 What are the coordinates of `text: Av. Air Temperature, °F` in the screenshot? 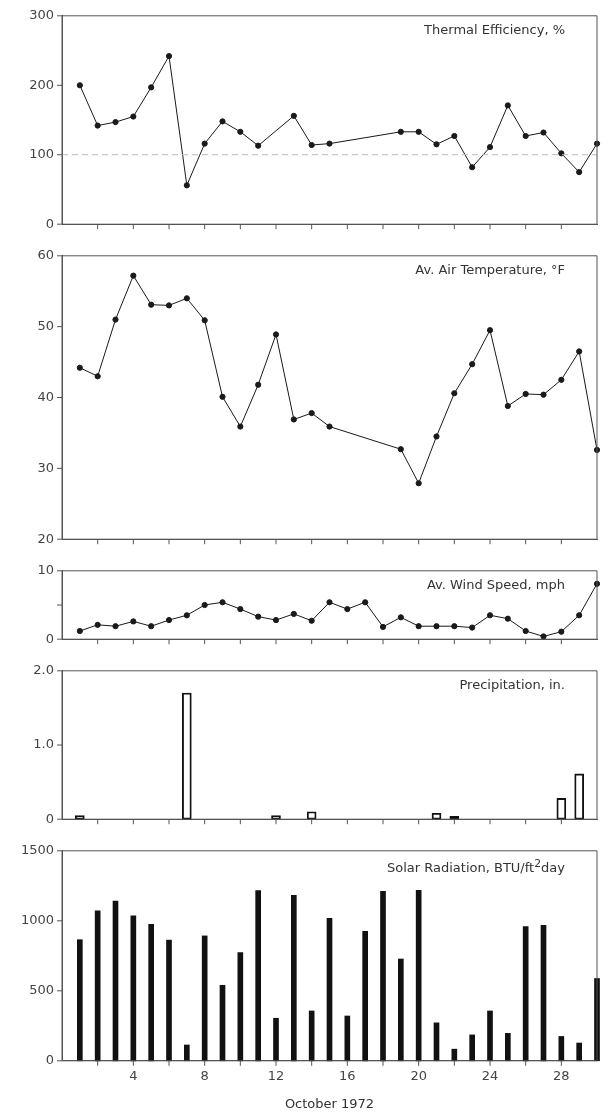 It's located at (490, 269).